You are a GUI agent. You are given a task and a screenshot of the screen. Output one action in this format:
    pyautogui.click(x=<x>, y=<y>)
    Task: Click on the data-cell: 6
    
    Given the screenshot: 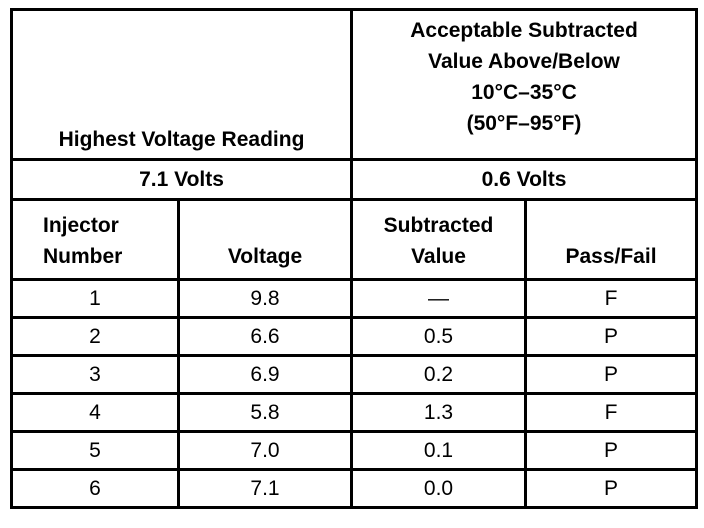 What is the action you would take?
    pyautogui.click(x=95, y=488)
    